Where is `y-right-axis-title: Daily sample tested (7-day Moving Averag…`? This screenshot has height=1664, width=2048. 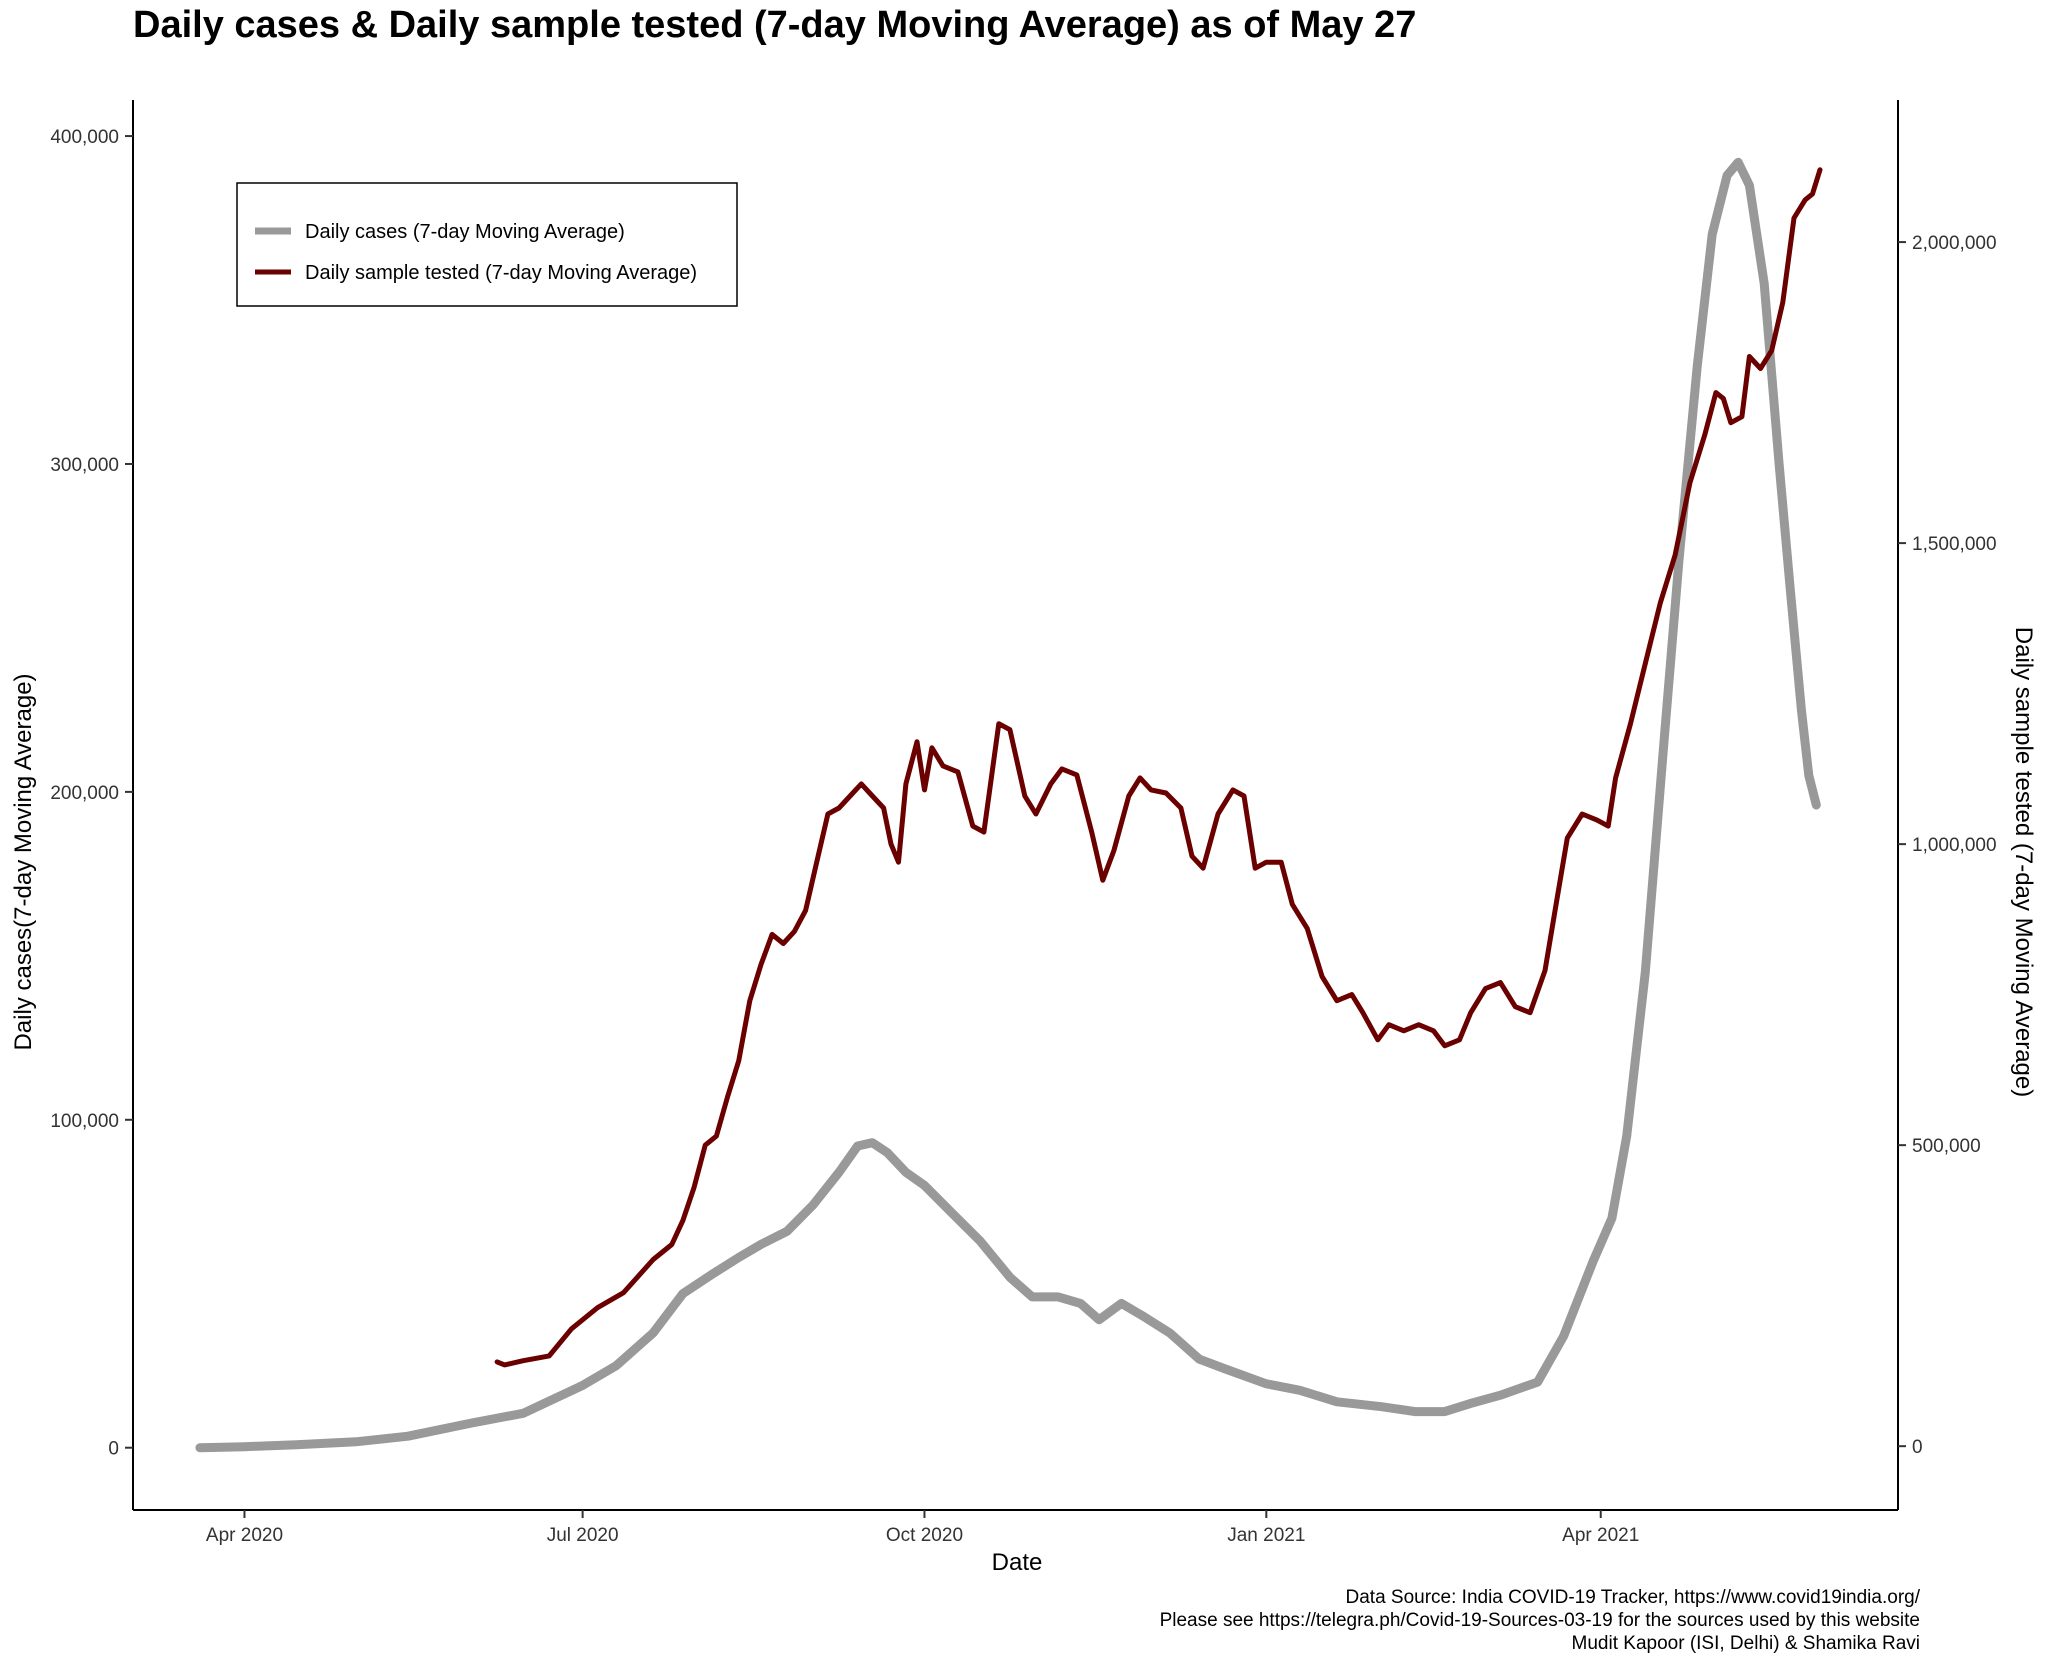
y-right-axis-title: Daily sample tested (7-day Moving Averag… is located at coordinates (2023, 862).